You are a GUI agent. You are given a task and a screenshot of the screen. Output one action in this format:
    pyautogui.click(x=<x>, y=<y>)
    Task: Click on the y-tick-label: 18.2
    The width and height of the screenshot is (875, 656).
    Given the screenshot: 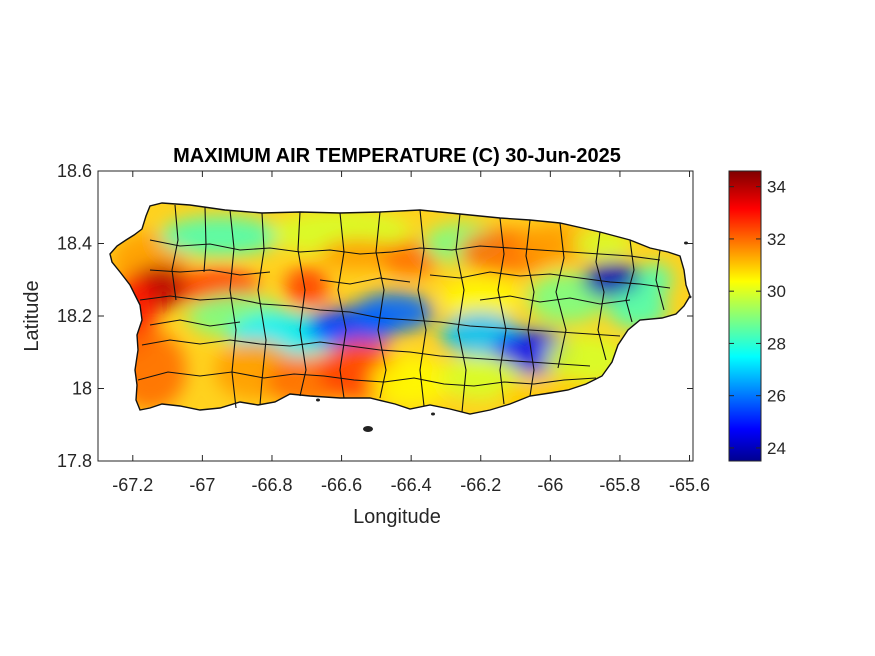 What is the action you would take?
    pyautogui.click(x=74, y=316)
    